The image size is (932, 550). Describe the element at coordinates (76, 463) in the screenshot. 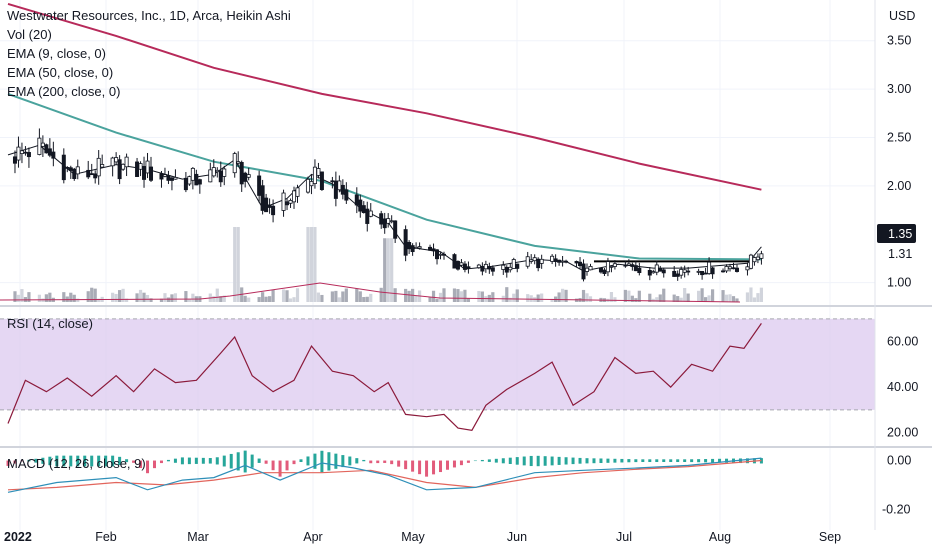

I see `macd-legend: MACD (12, 26, close, 9)` at that location.